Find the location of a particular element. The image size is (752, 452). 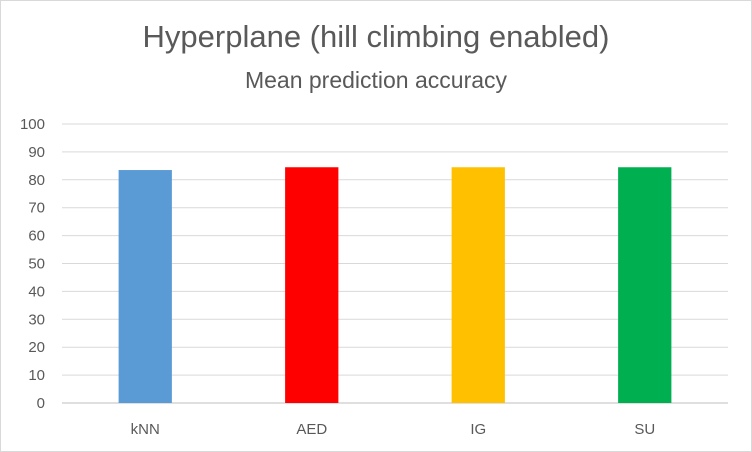

y-tick-label: 50 is located at coordinates (36, 264).